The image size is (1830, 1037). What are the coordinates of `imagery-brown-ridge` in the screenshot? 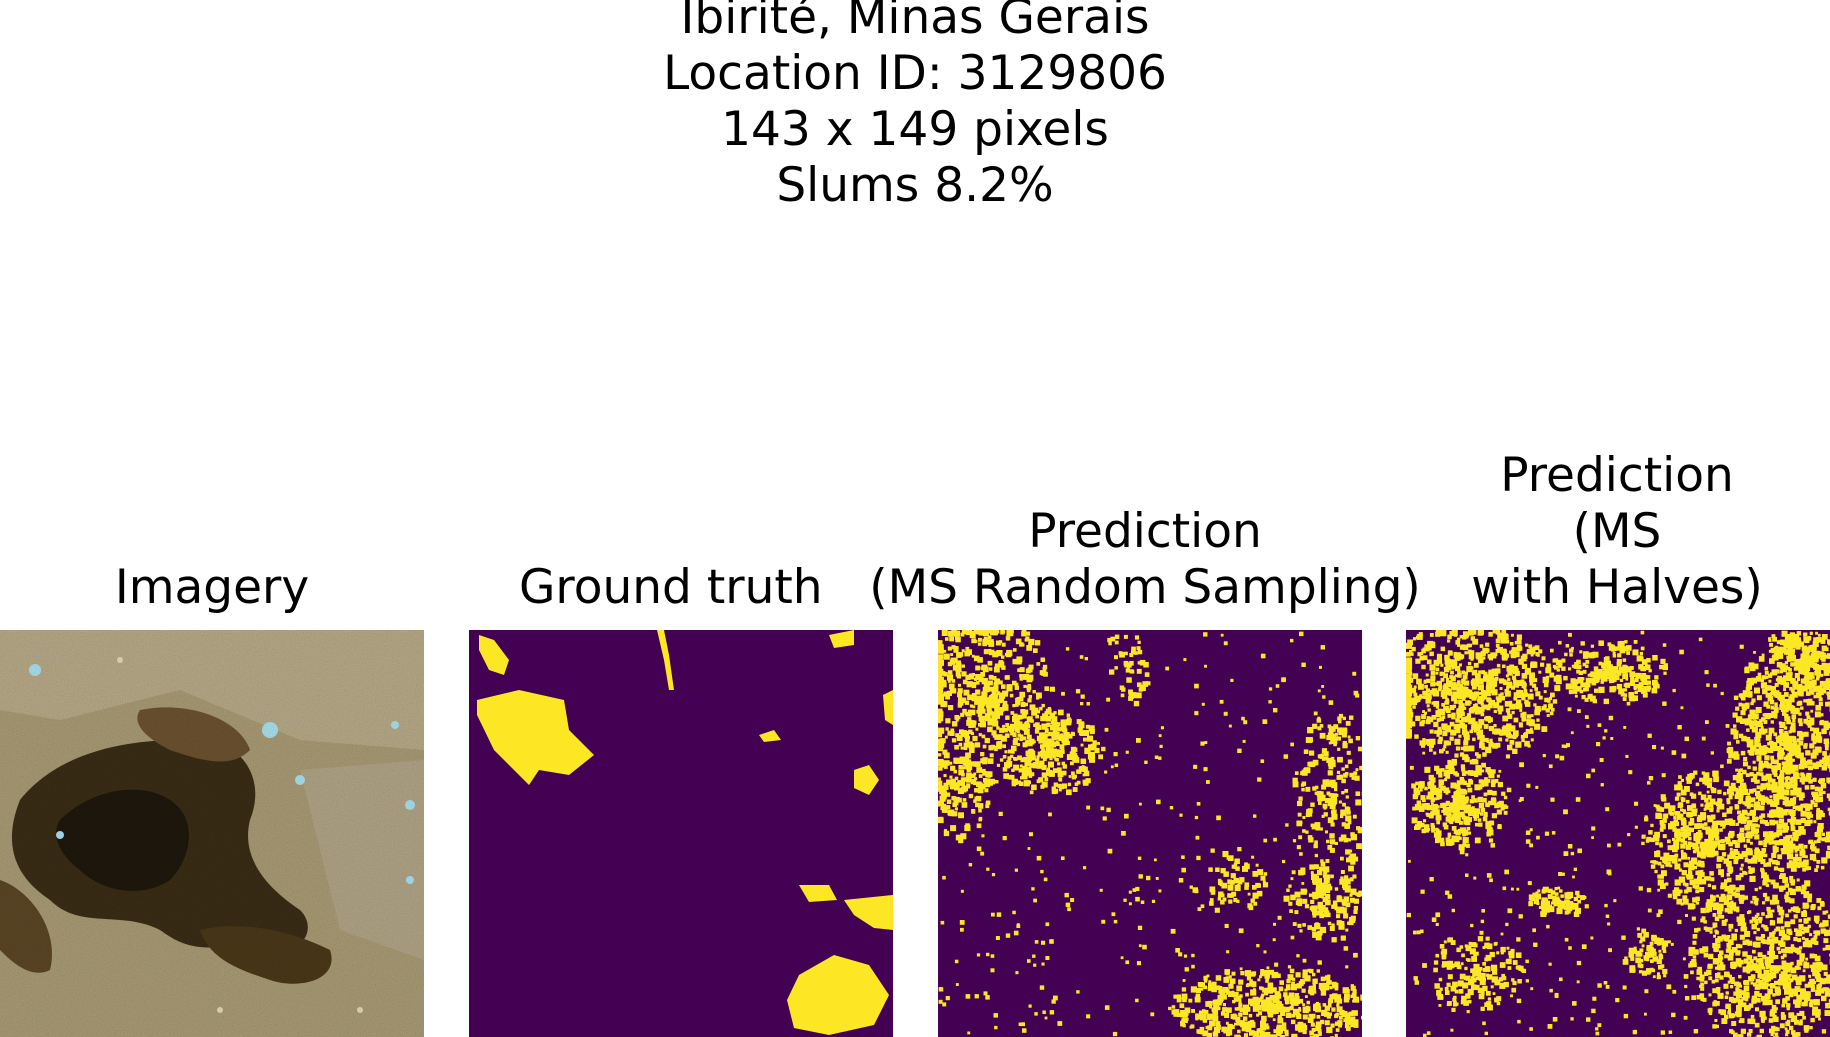 It's located at (193, 734).